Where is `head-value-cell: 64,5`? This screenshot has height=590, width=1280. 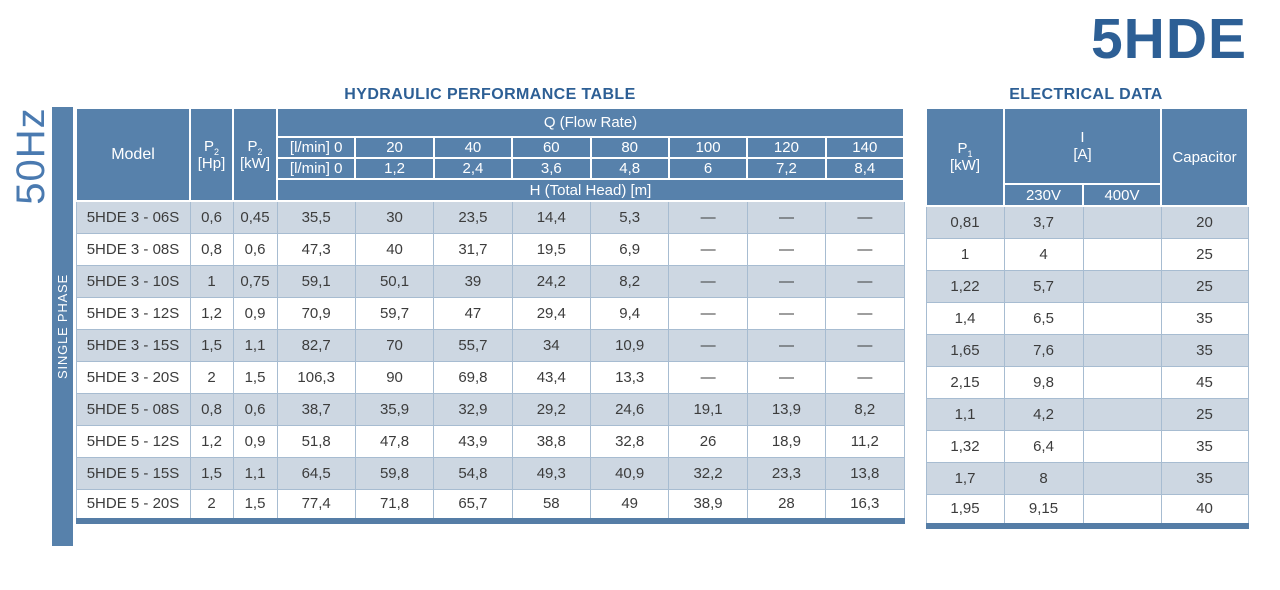
head-value-cell: 64,5 is located at coordinates (316, 473).